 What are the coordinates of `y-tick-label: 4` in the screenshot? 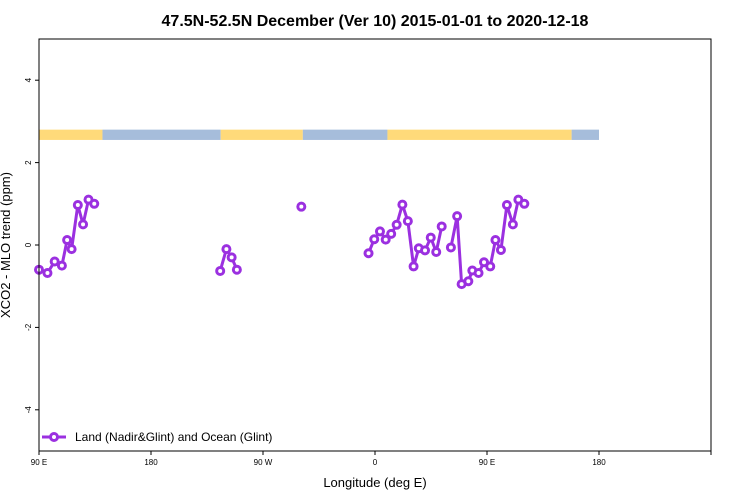 It's located at (28, 79).